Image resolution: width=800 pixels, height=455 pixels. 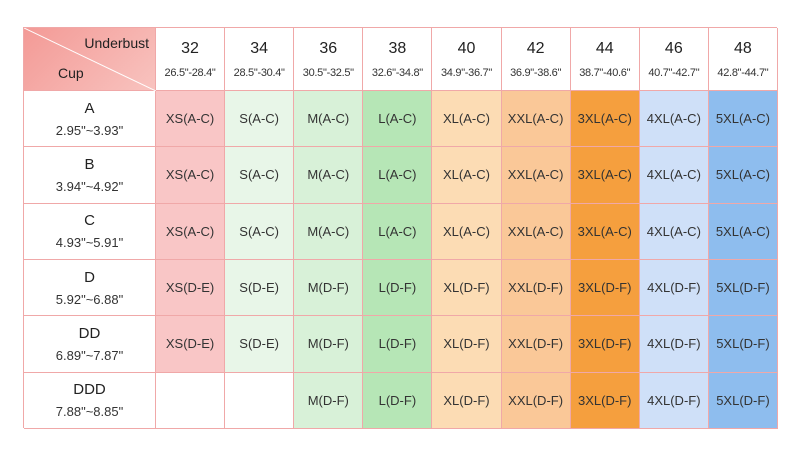 I want to click on row-header: DDD 7.88"~8.85", so click(x=90, y=400).